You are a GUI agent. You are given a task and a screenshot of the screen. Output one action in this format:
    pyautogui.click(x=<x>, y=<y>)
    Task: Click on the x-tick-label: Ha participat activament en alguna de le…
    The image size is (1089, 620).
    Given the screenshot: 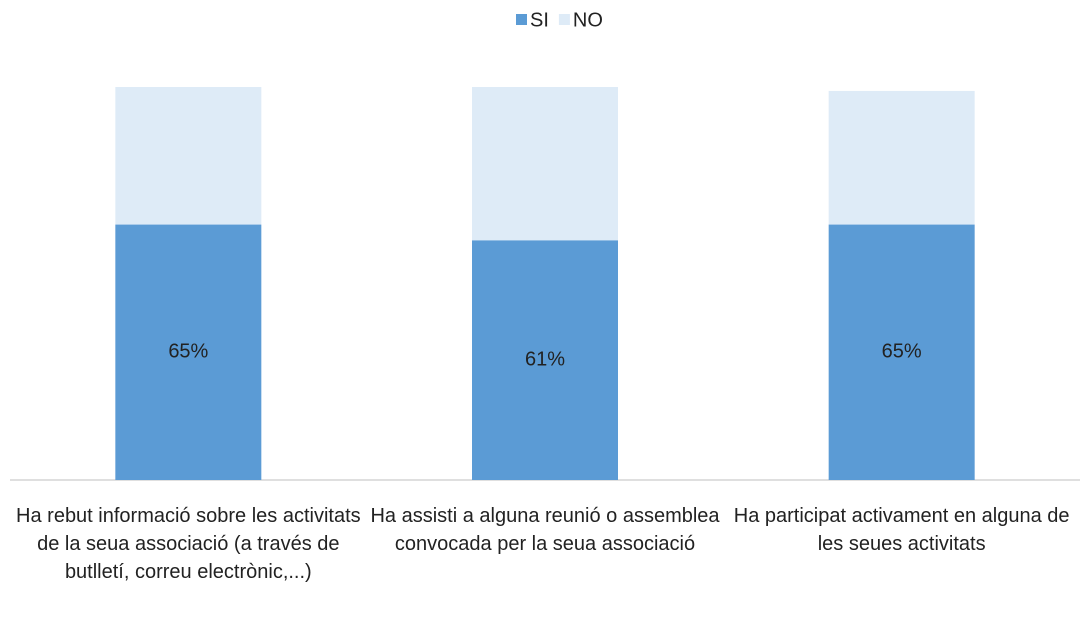 What is the action you would take?
    pyautogui.click(x=901, y=530)
    